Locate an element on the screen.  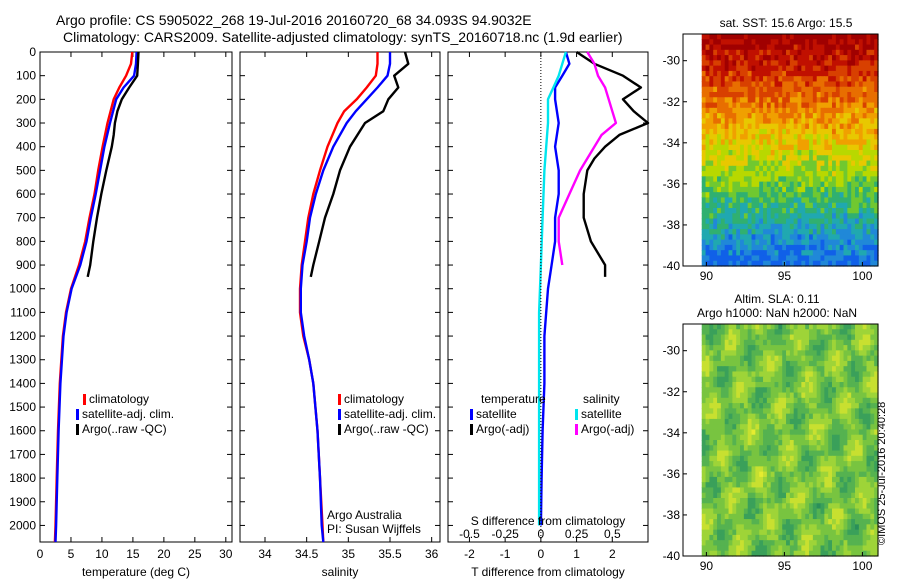
legend-heading-salinity: salinity is located at coordinates (601, 399).